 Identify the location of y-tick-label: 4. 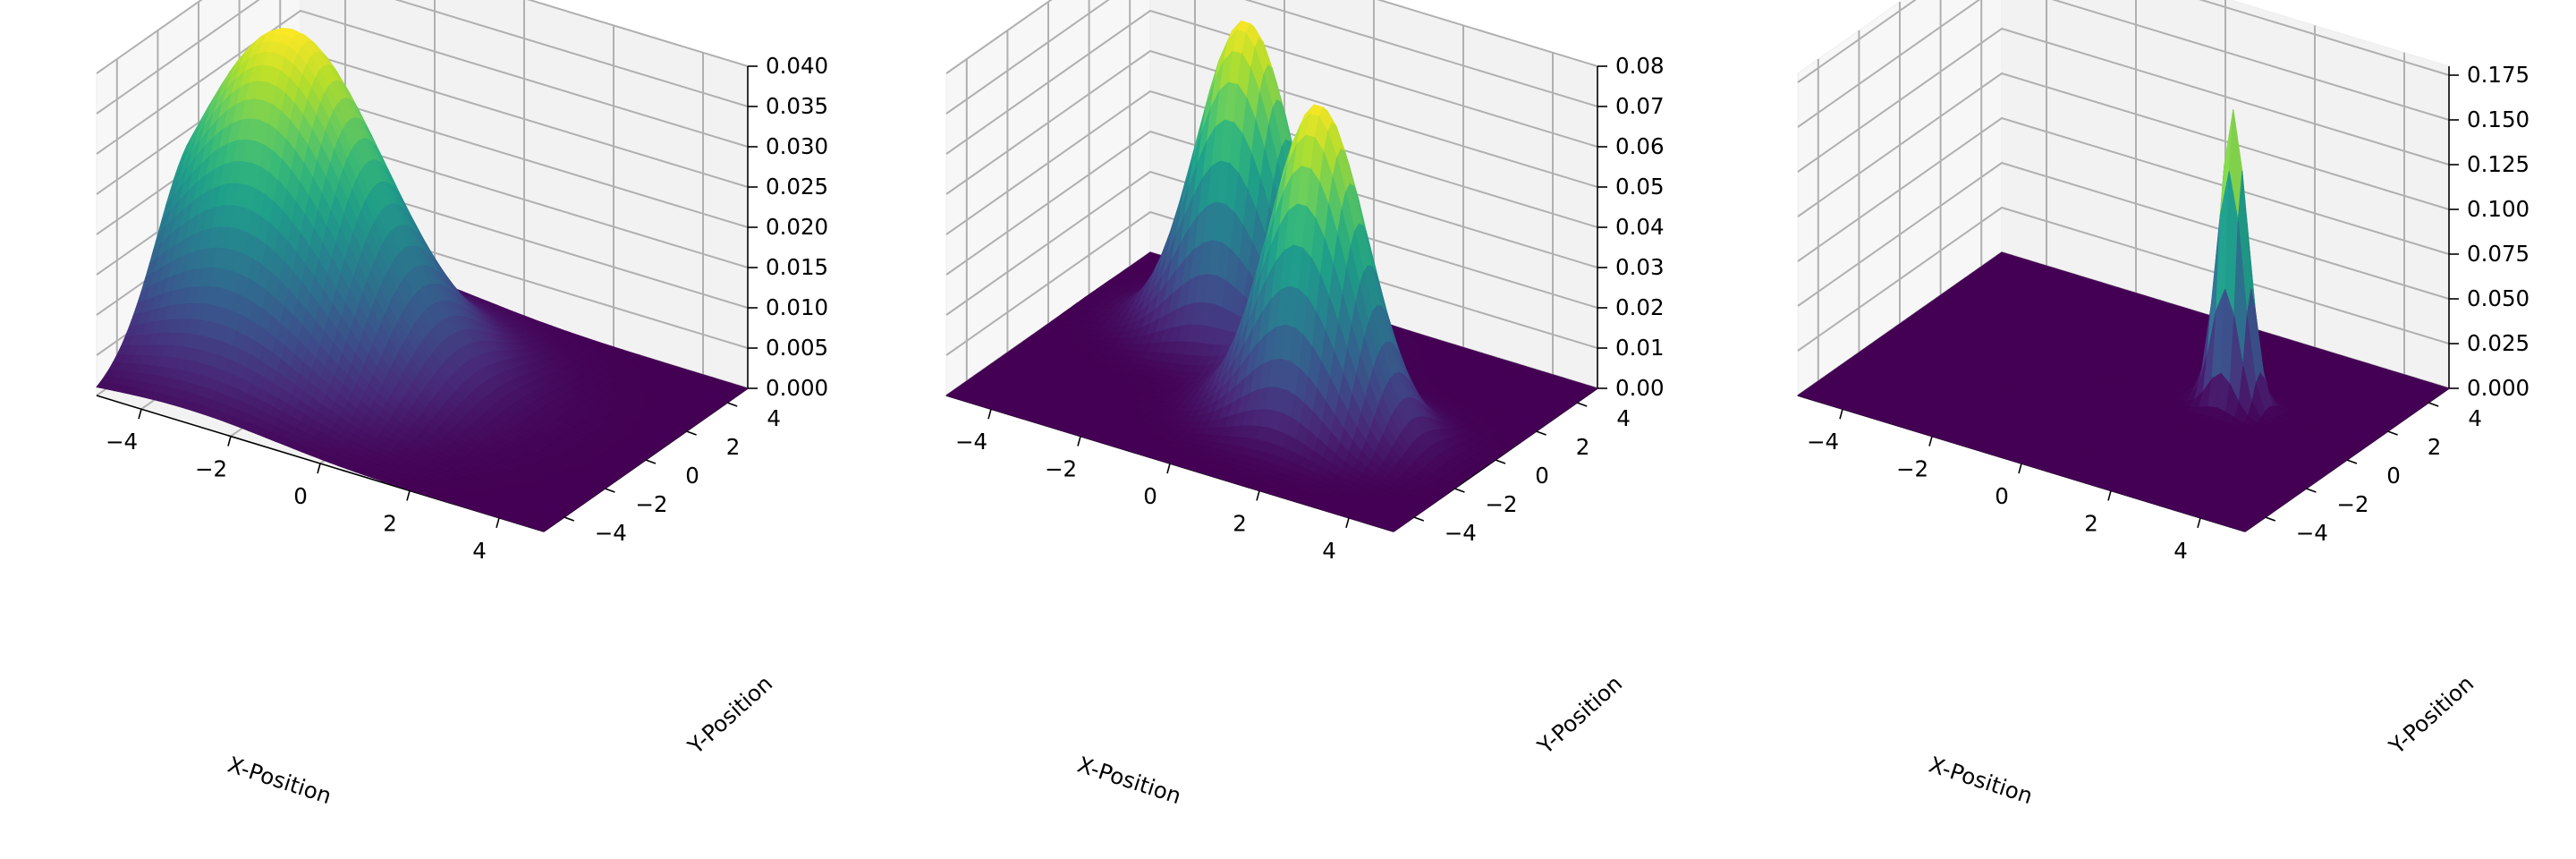
(774, 418).